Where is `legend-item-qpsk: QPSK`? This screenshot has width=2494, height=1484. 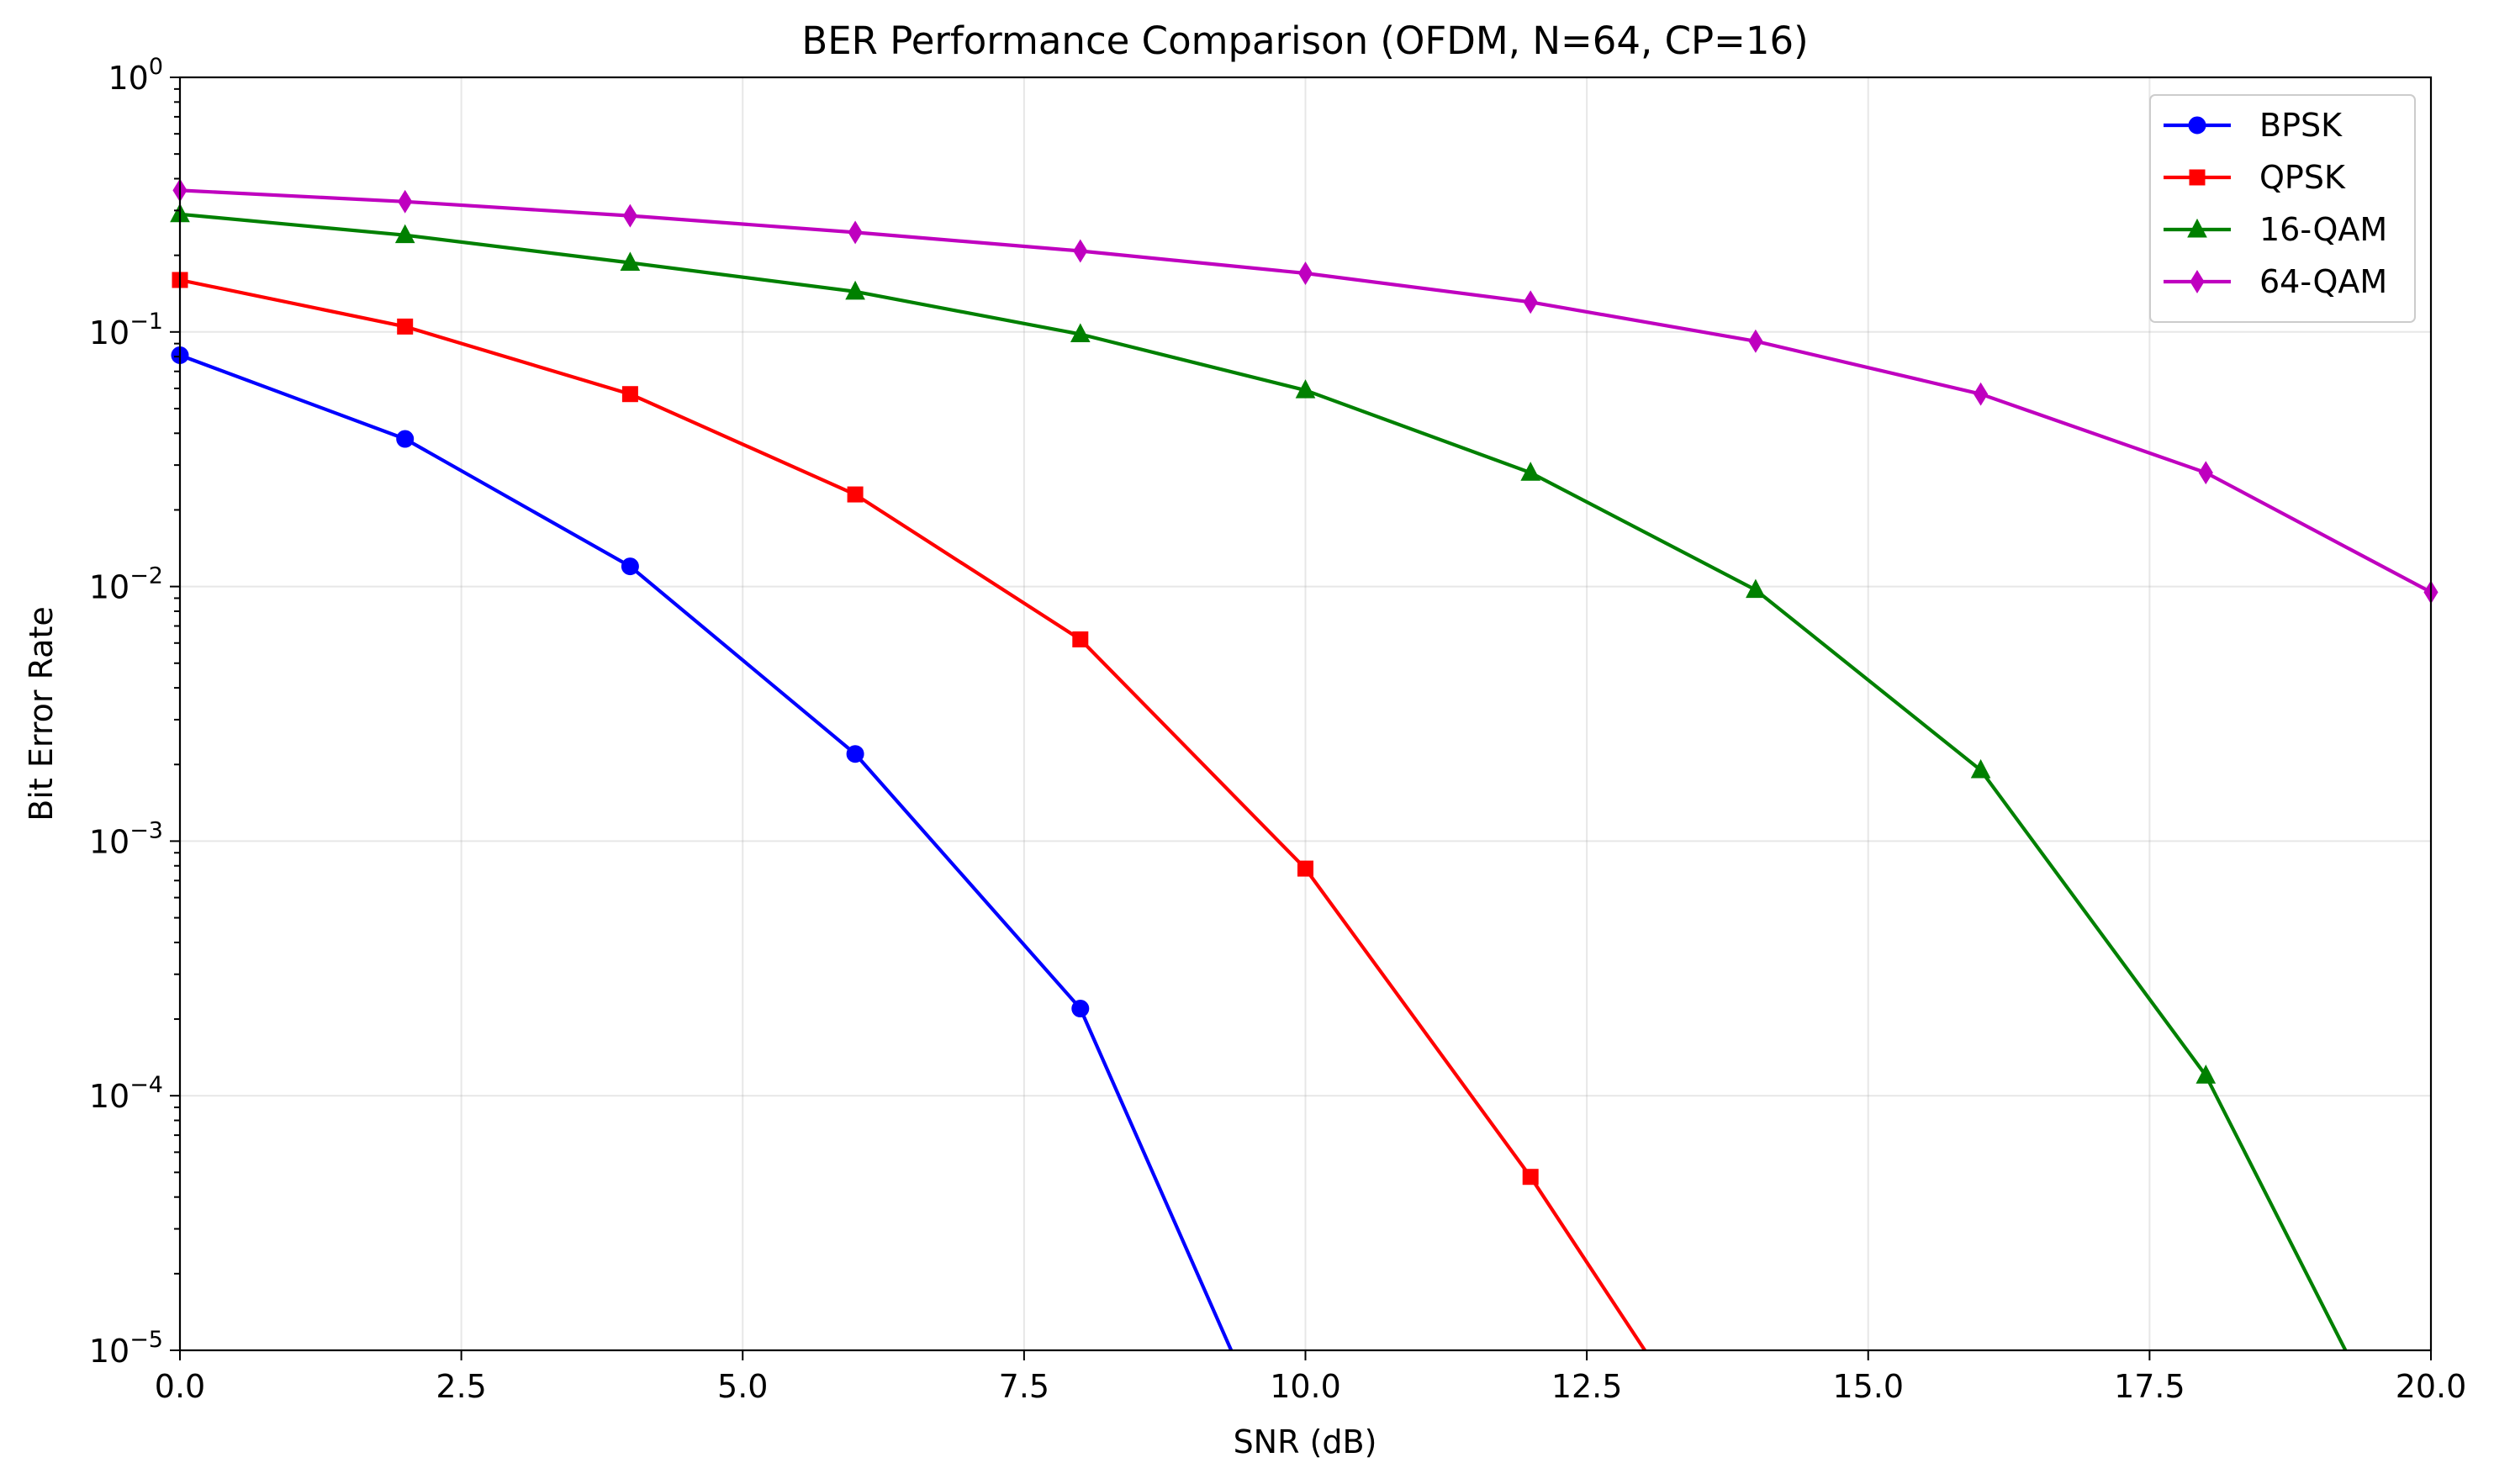
legend-item-qpsk: QPSK is located at coordinates (2255, 177).